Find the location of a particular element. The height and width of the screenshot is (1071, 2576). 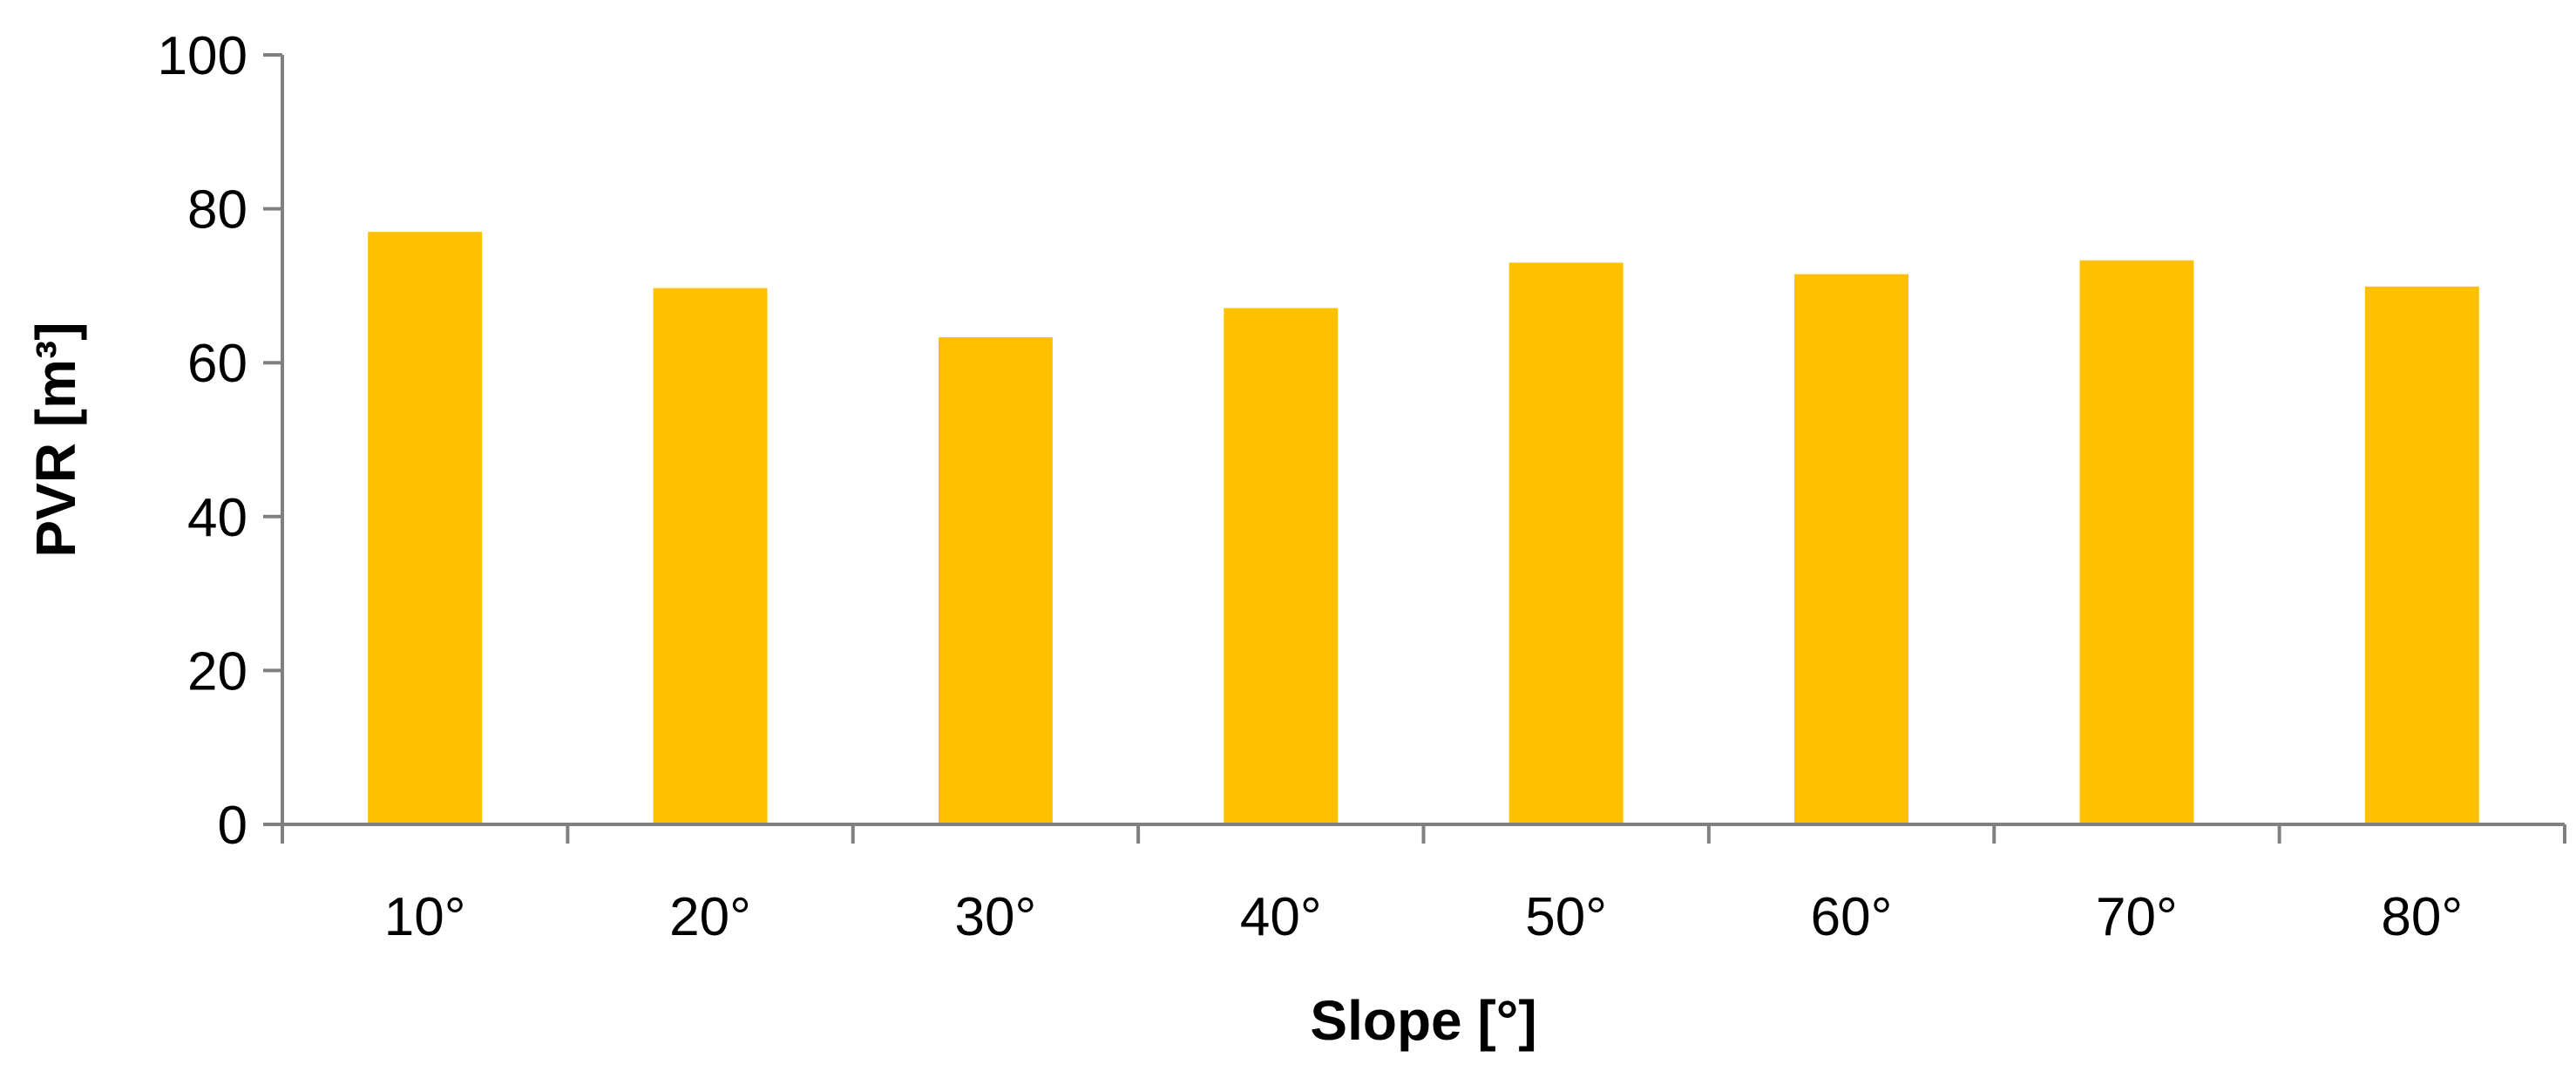

x-tick-label: 50° is located at coordinates (1566, 917).